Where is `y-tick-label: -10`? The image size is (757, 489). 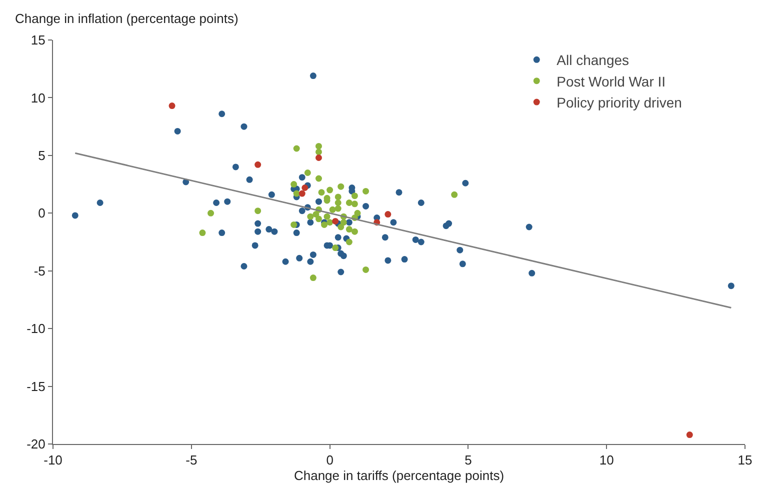
y-tick-label: -10 is located at coordinates (36, 328).